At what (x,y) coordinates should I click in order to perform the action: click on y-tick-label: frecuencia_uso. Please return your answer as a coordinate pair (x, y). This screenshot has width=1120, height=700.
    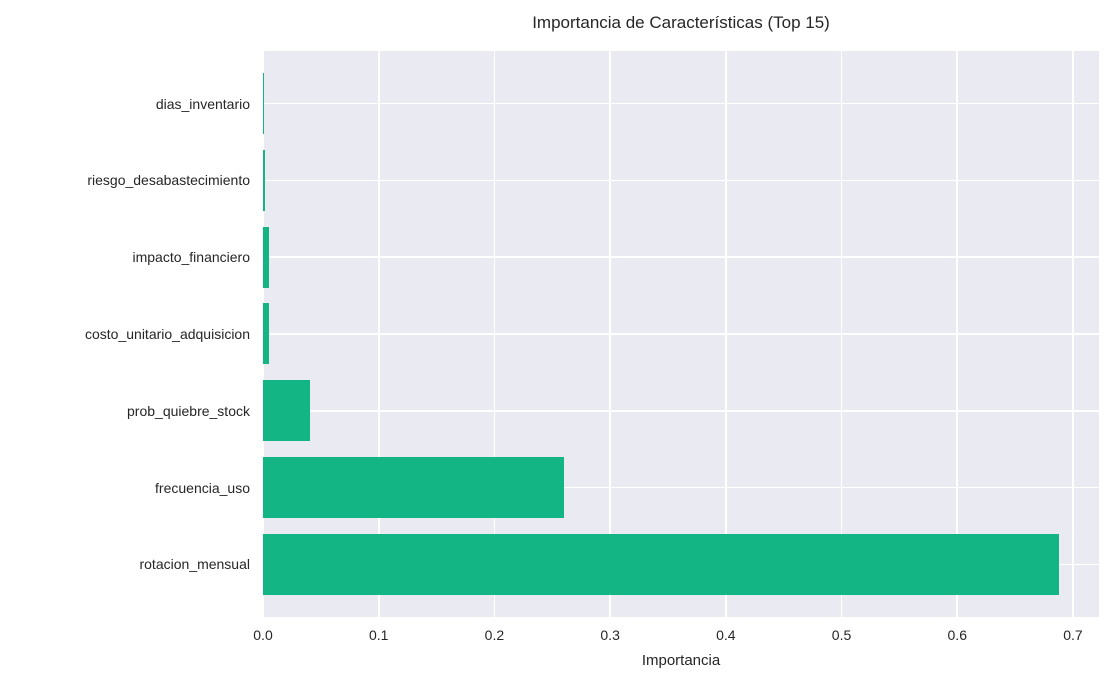
    Looking at the image, I should click on (202, 487).